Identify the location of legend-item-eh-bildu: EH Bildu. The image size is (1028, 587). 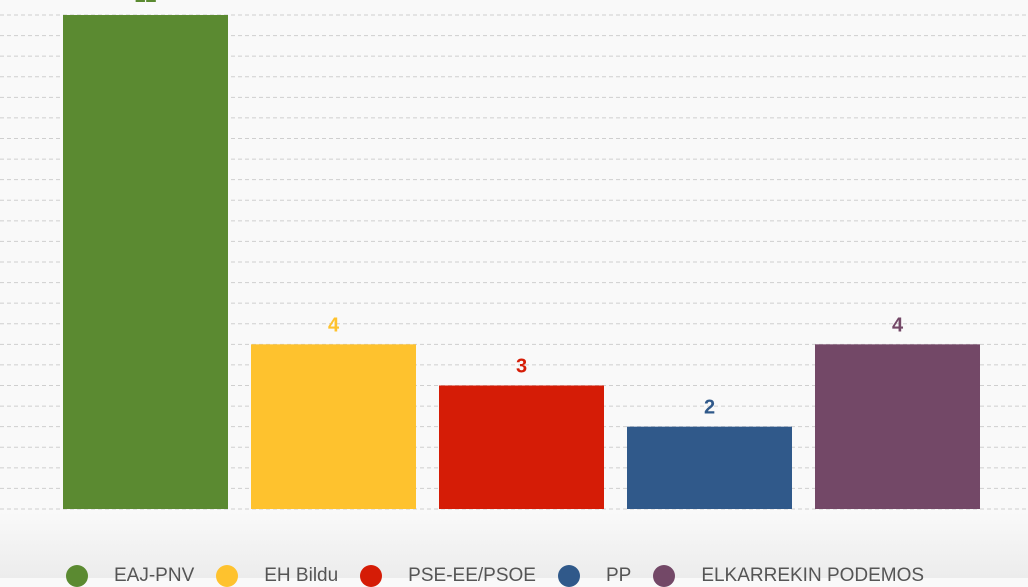
(277, 576).